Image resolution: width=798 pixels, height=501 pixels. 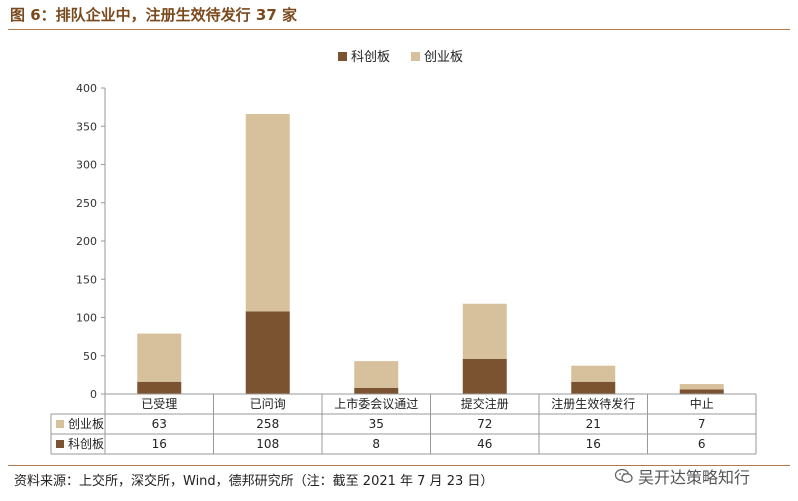 What do you see at coordinates (399, 29) in the screenshot?
I see `title-divider` at bounding box center [399, 29].